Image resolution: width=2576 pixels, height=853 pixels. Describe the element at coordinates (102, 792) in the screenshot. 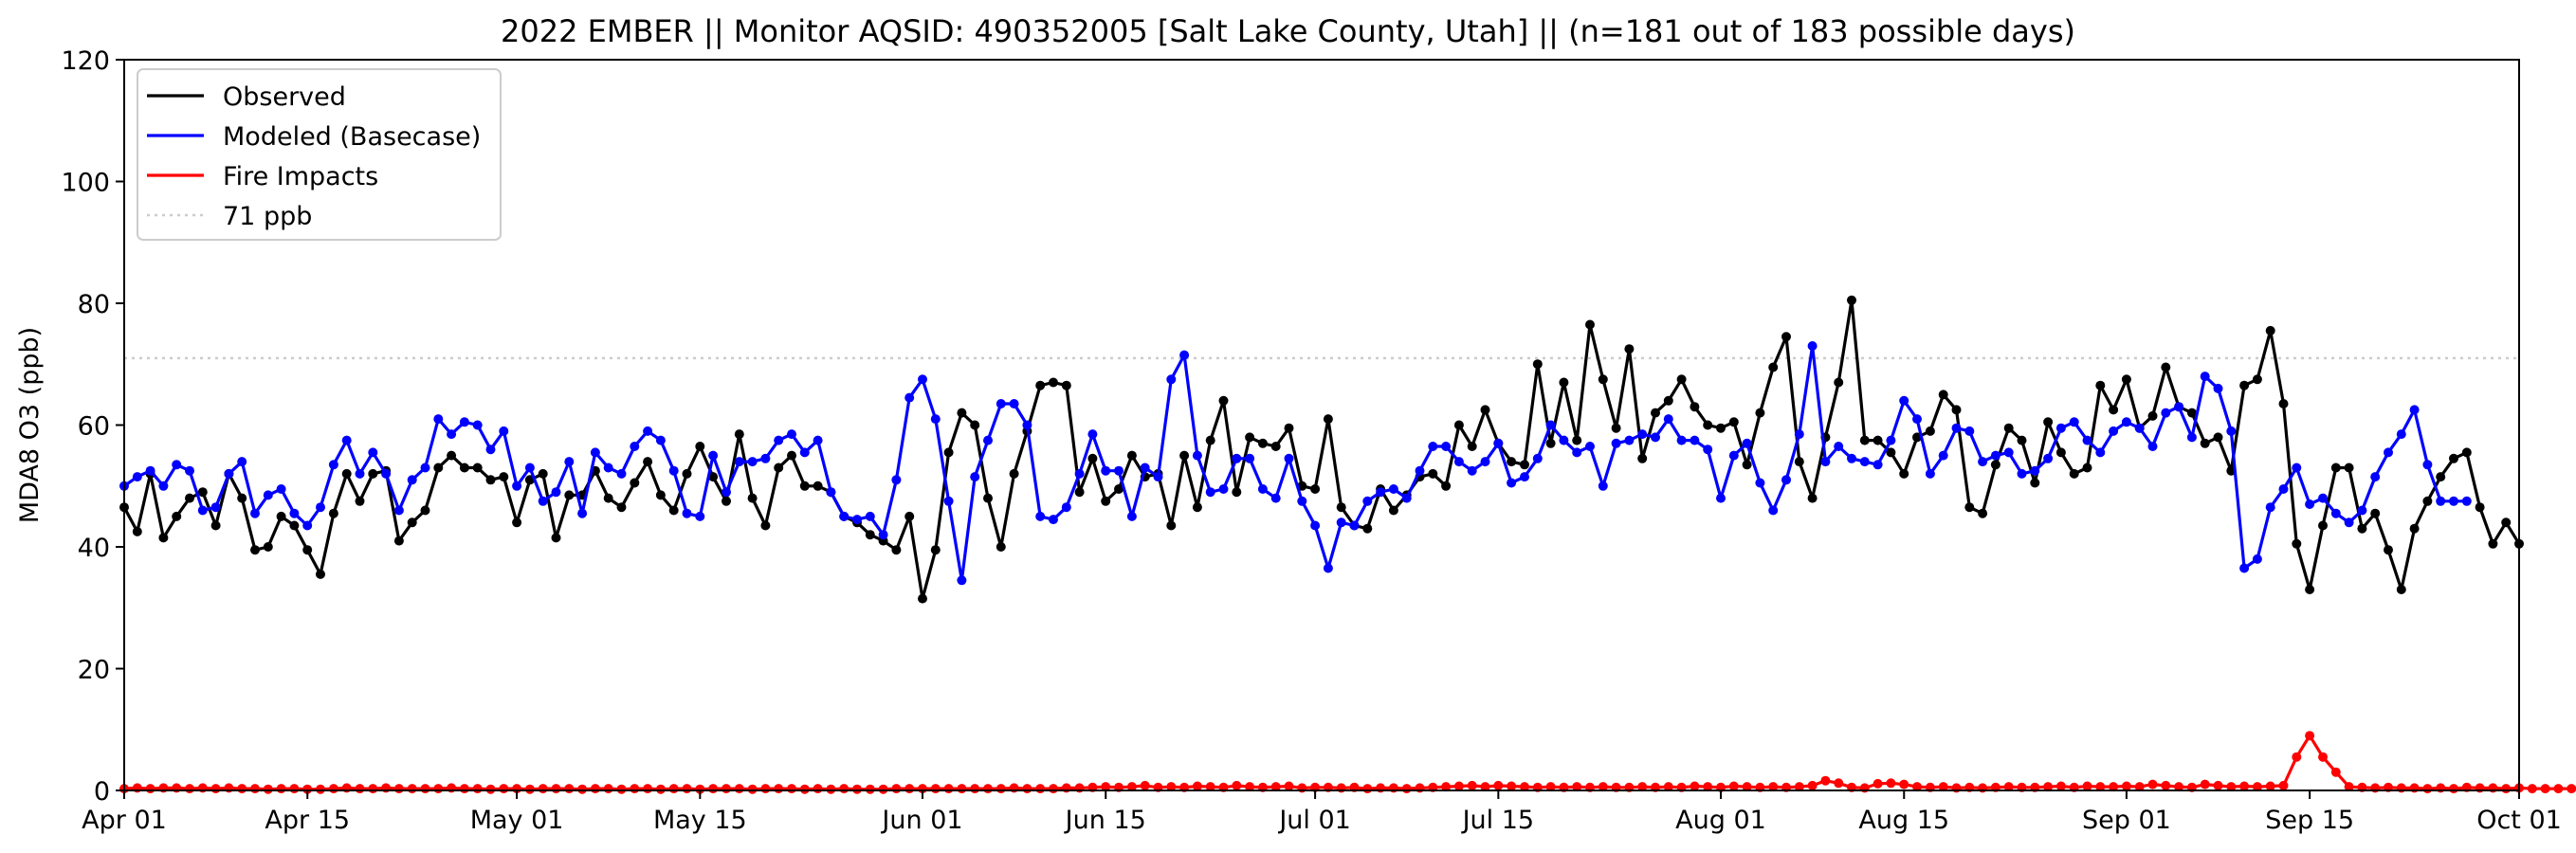

I see `y-tick-label: 0` at that location.